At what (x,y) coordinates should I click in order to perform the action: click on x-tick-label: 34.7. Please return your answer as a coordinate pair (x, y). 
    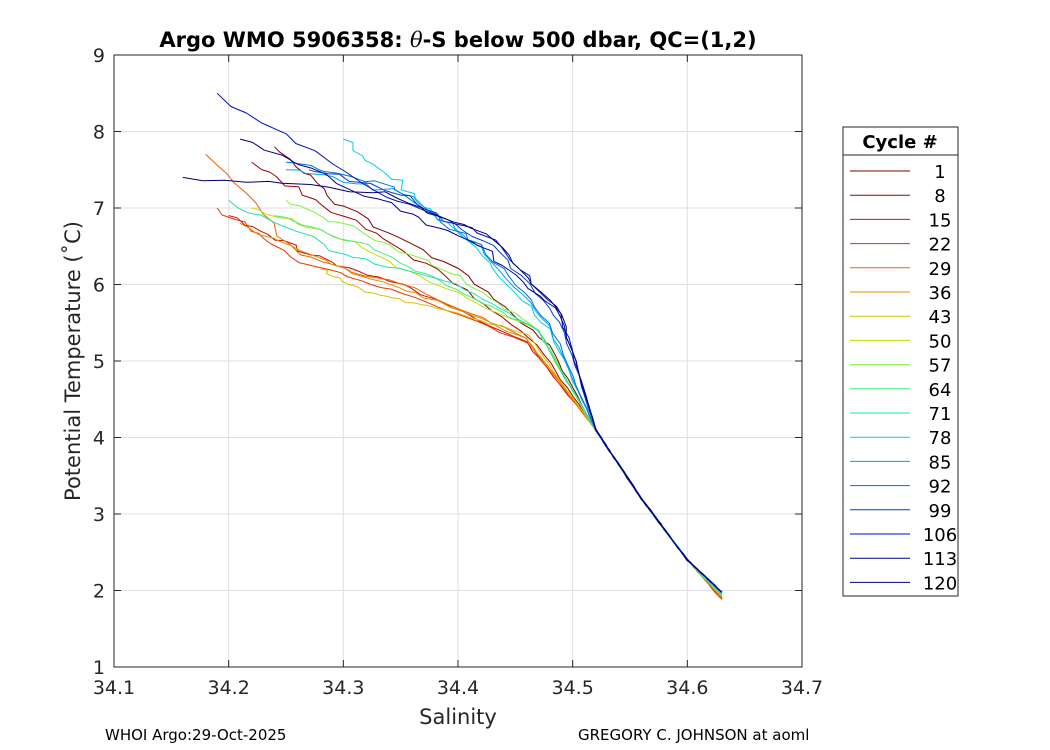
    Looking at the image, I should click on (802, 688).